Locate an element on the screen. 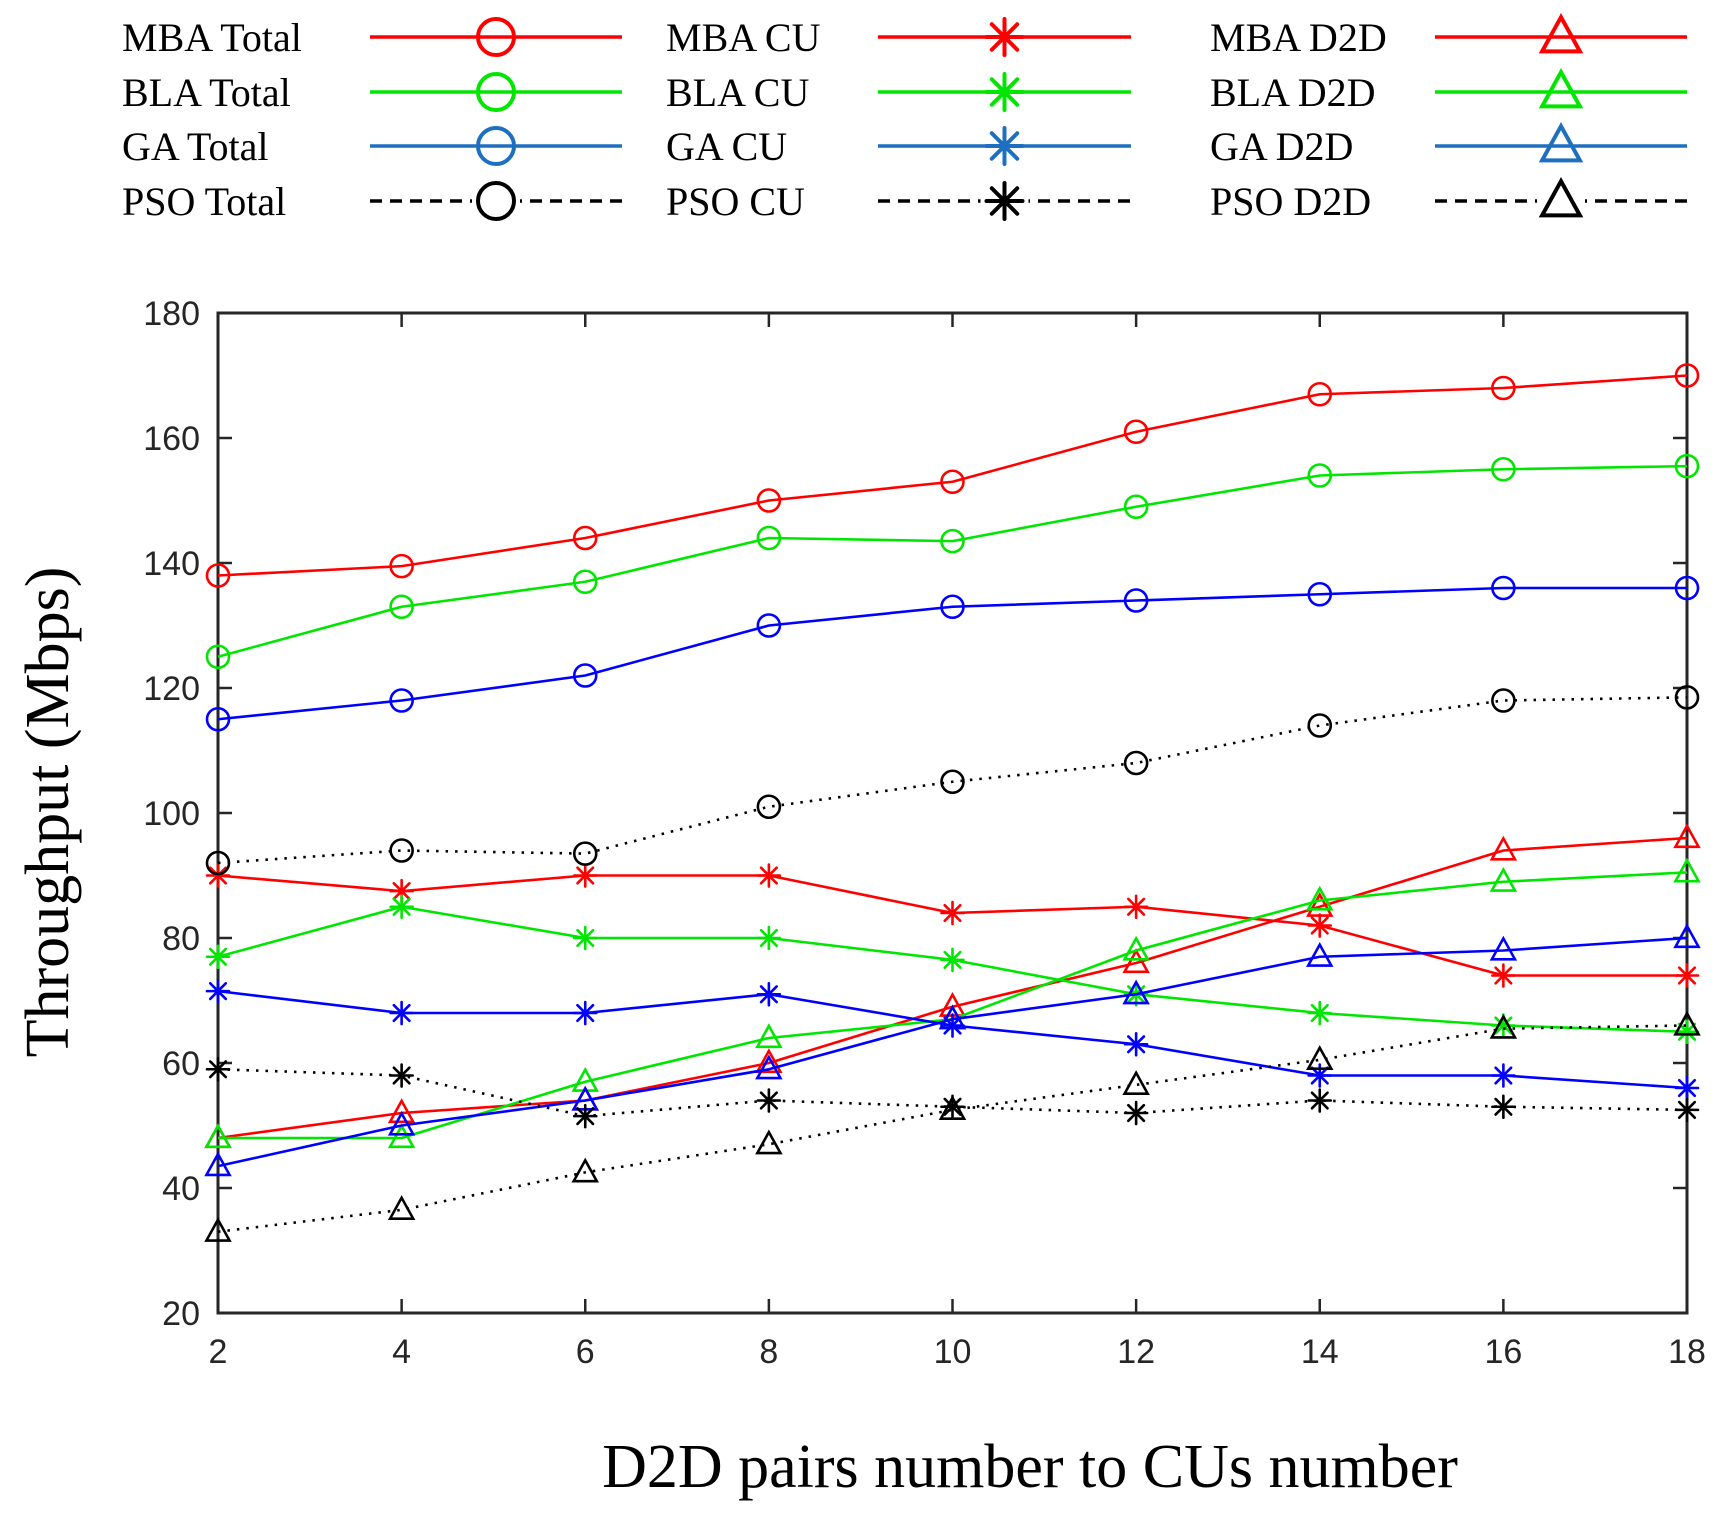 The height and width of the screenshot is (1522, 1723). legend-item-ga-d2d: GA D2D is located at coordinates (1448, 145).